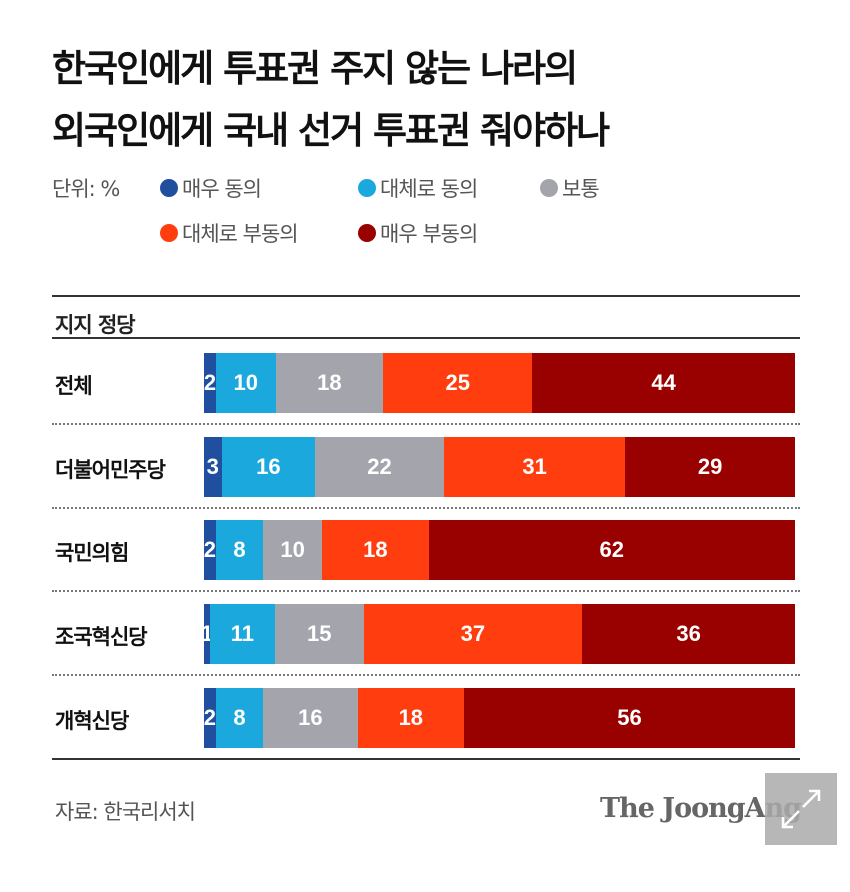  I want to click on stacked-bar: 3 16 22 31 29, so click(499, 467).